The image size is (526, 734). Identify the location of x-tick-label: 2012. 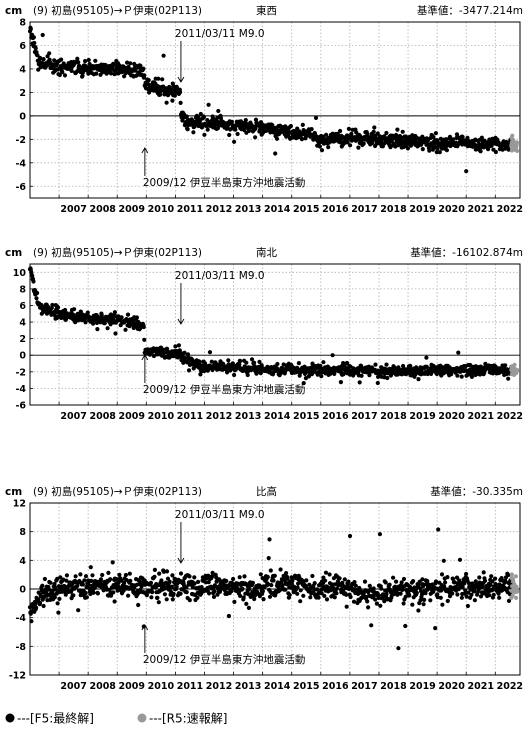
(219, 686).